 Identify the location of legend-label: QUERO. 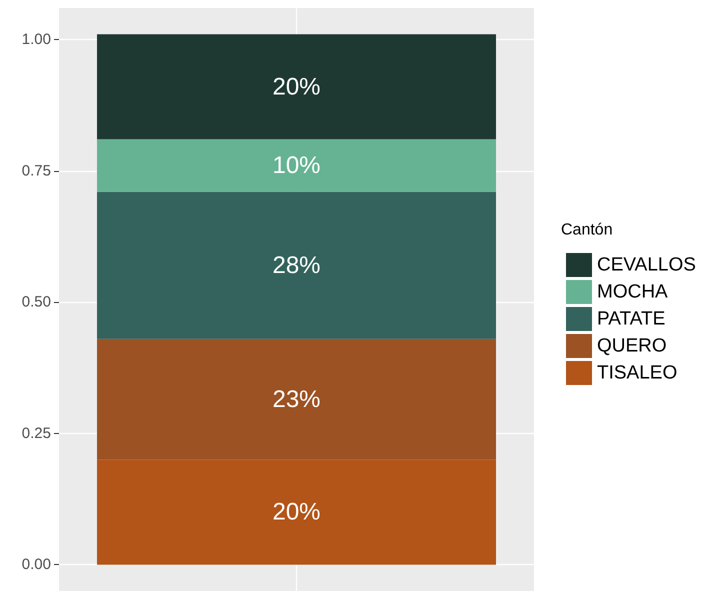
(632, 346).